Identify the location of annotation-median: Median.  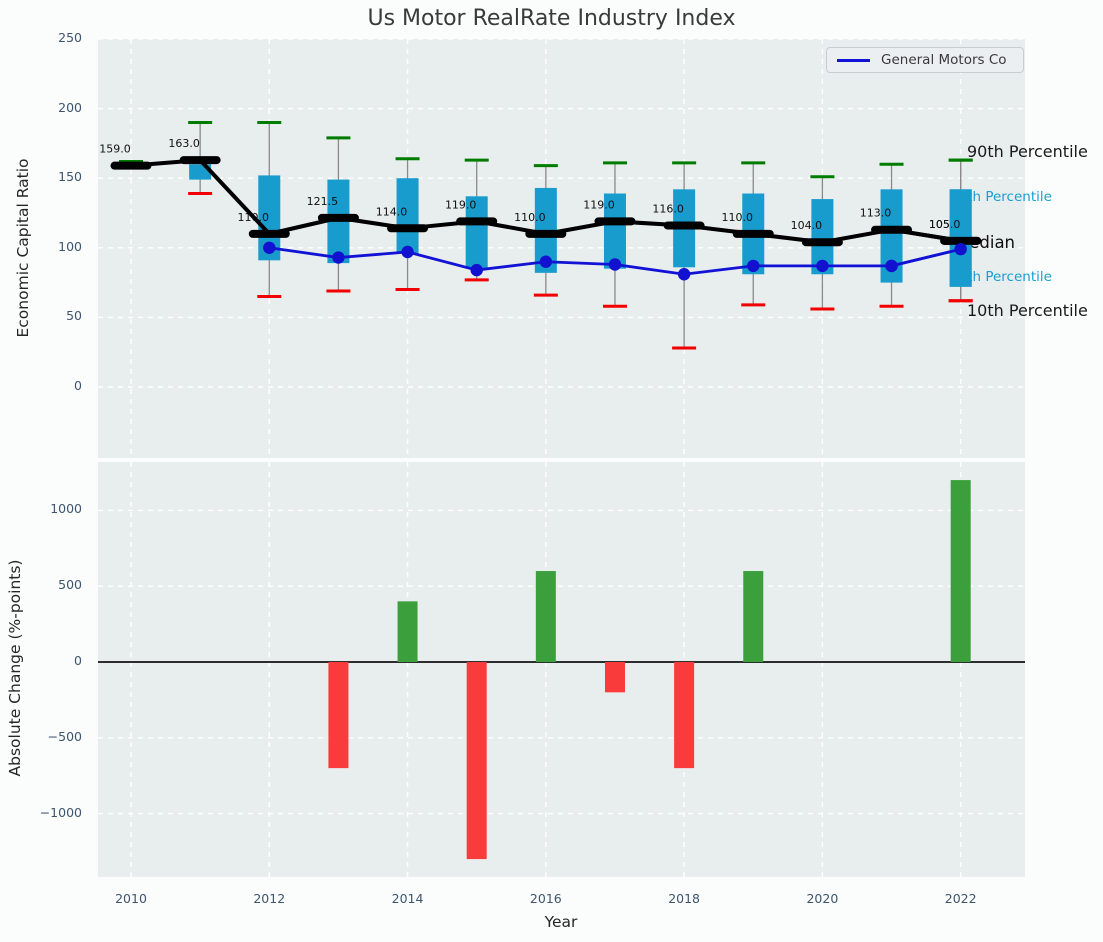
(985, 242).